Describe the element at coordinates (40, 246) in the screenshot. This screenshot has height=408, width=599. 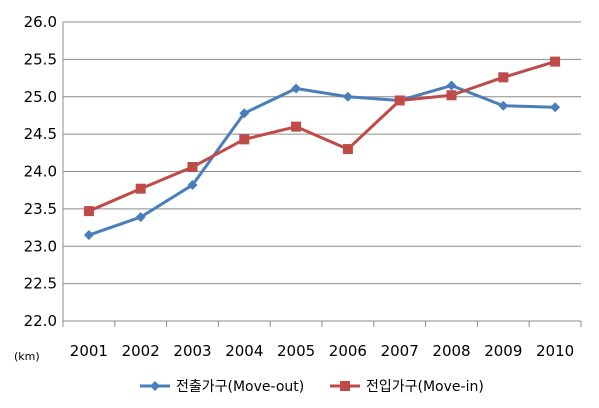
I see `y-tick-label: 23.0` at that location.